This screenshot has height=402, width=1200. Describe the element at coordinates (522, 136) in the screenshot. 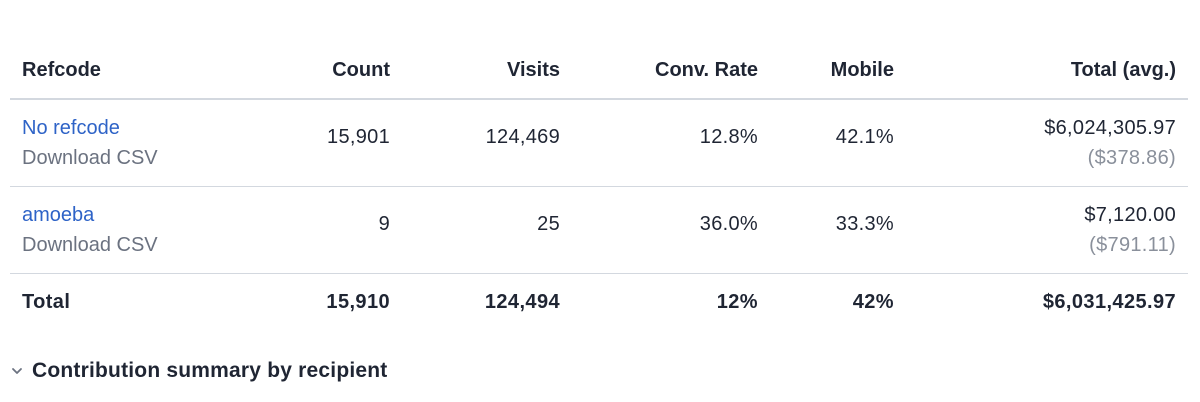

I see `visits-value: 124,469` at that location.